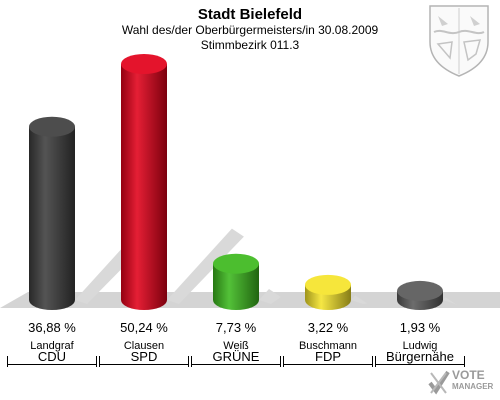 This screenshot has width=500, height=400. I want to click on vote-manager-logo: VOTE MANAGER, so click(464, 383).